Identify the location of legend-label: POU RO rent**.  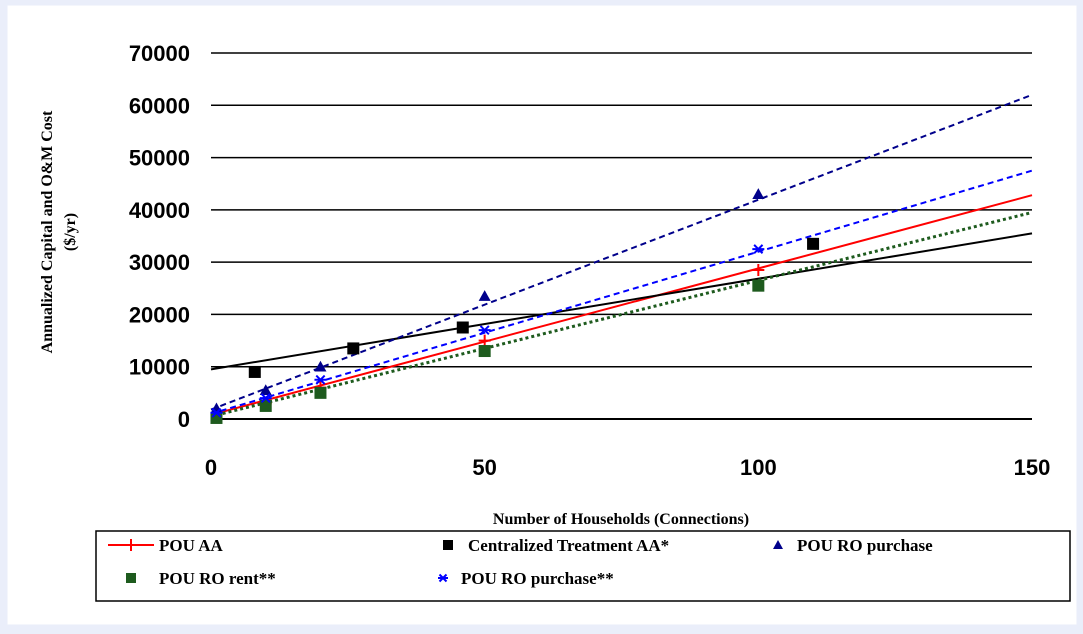
(217, 578).